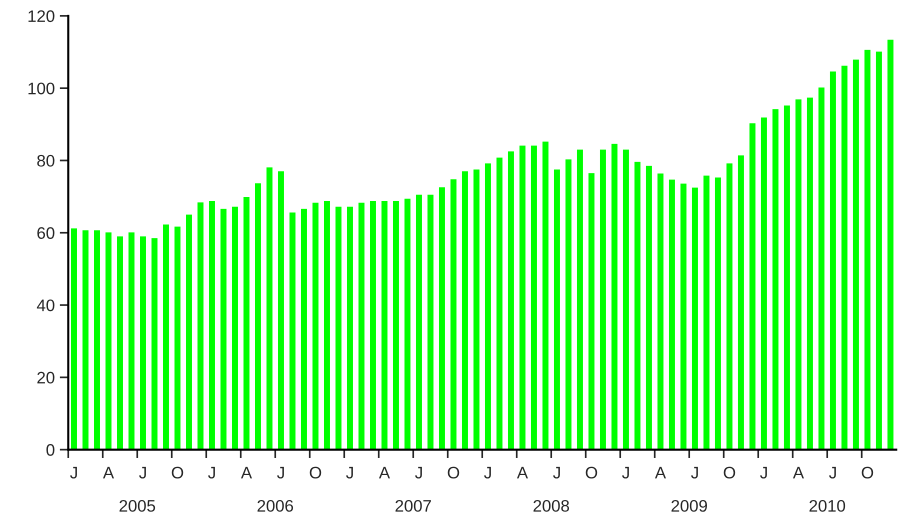 This screenshot has height=529, width=898. I want to click on text: 2006, so click(276, 506).